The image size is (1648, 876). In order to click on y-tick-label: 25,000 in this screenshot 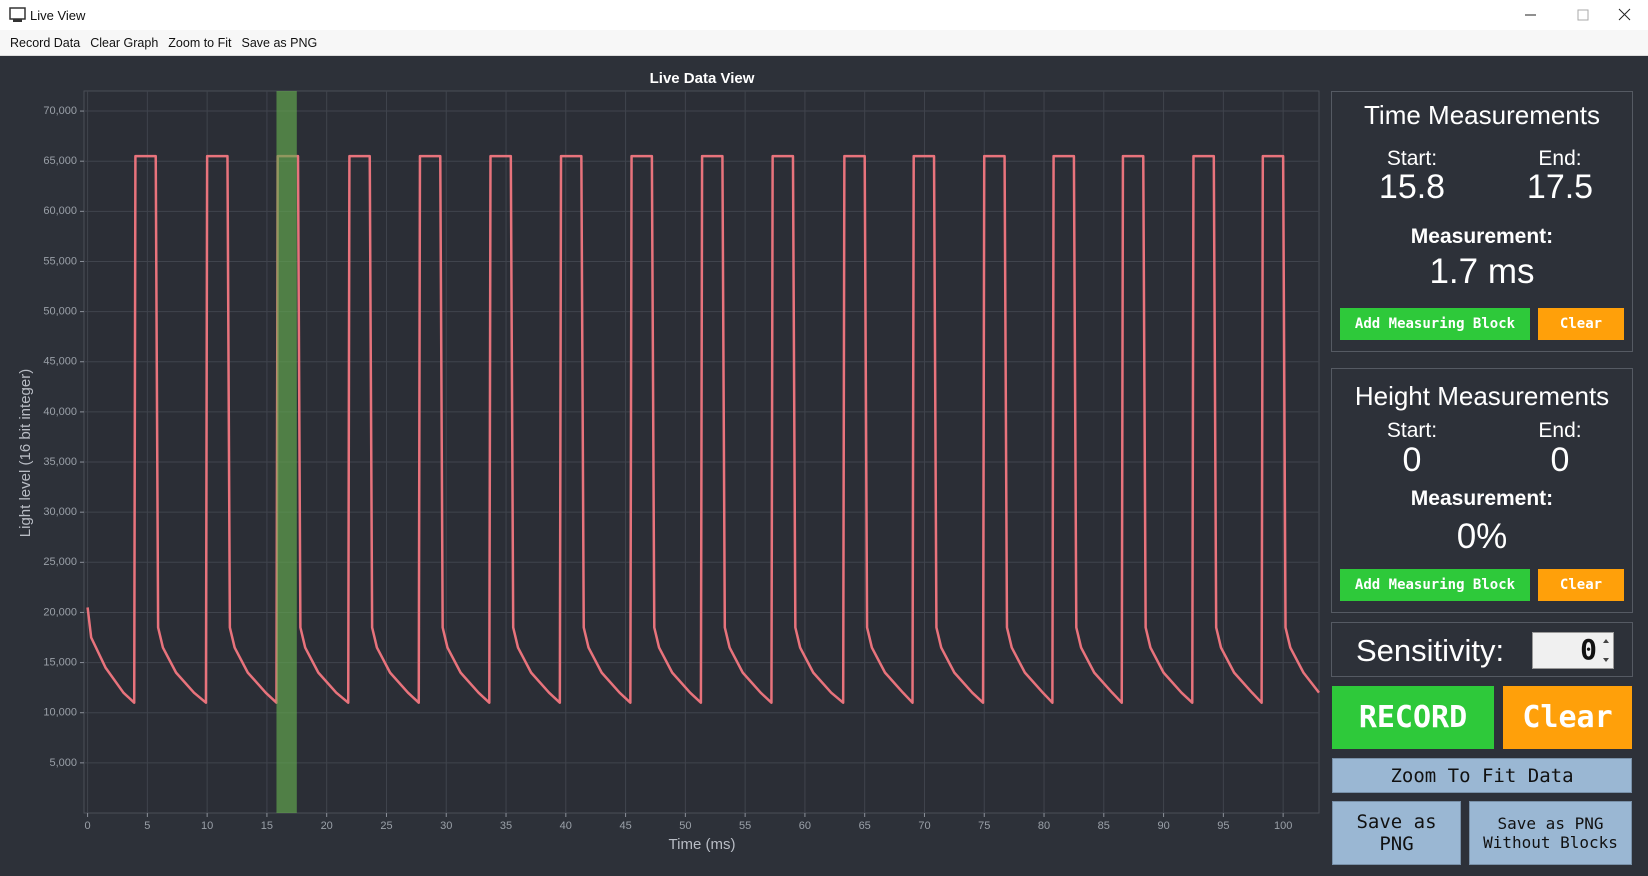, I will do `click(60, 562)`.